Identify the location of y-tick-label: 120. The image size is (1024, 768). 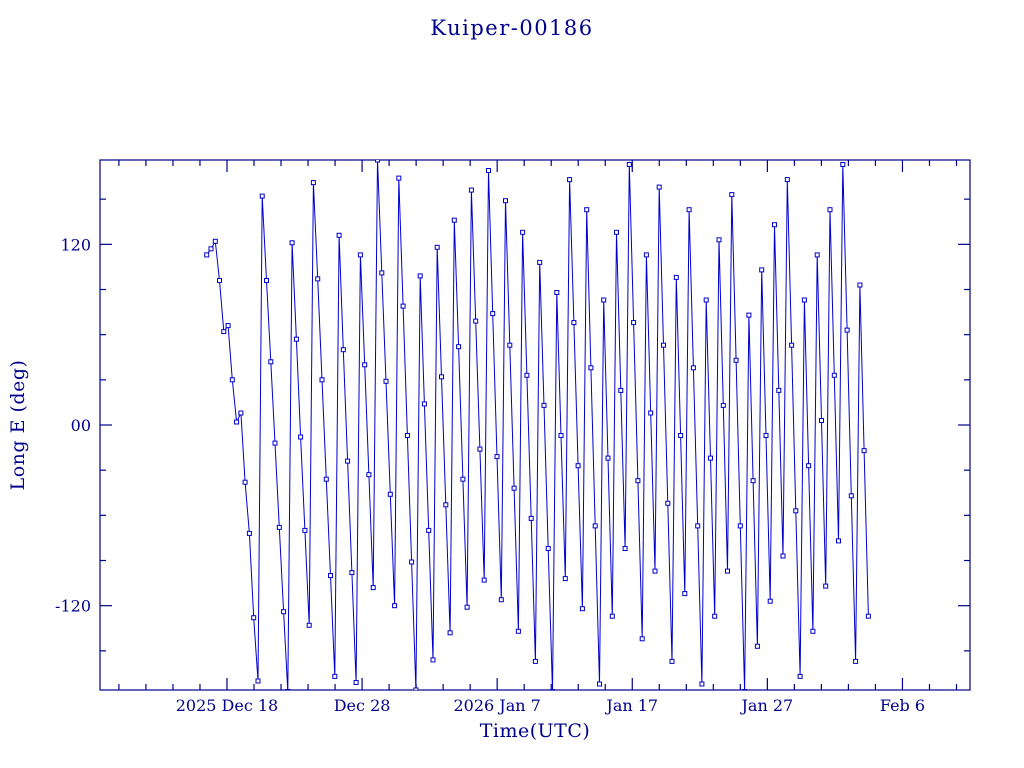
(75, 244).